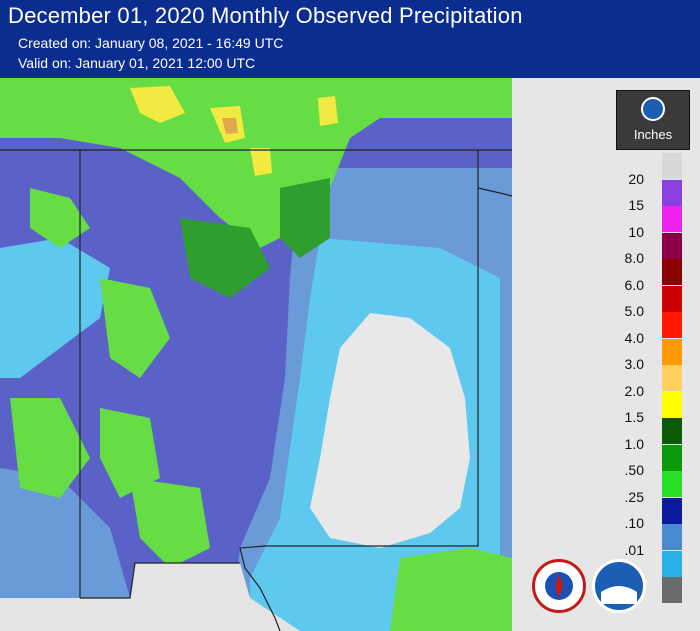 The height and width of the screenshot is (631, 700). Describe the element at coordinates (137, 63) in the screenshot. I see `valid-timestamp: Valid on: January 01, 2021 12:00 UTC` at that location.